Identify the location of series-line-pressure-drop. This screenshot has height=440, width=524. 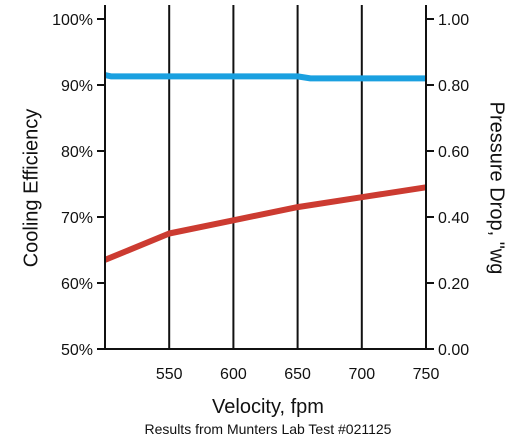
(265, 223).